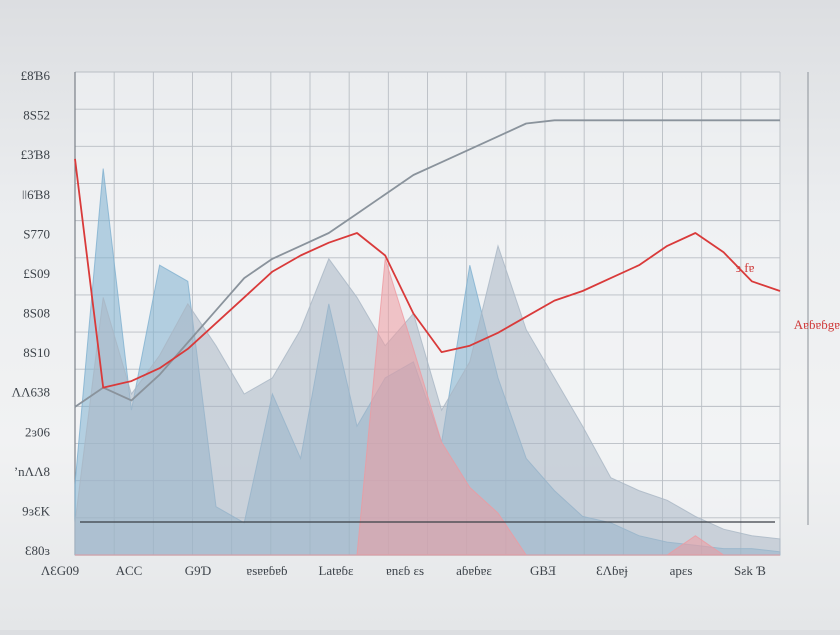 Image resolution: width=840 pixels, height=635 pixels. I want to click on x-tick-label: Sƨk Ɓ, so click(750, 570).